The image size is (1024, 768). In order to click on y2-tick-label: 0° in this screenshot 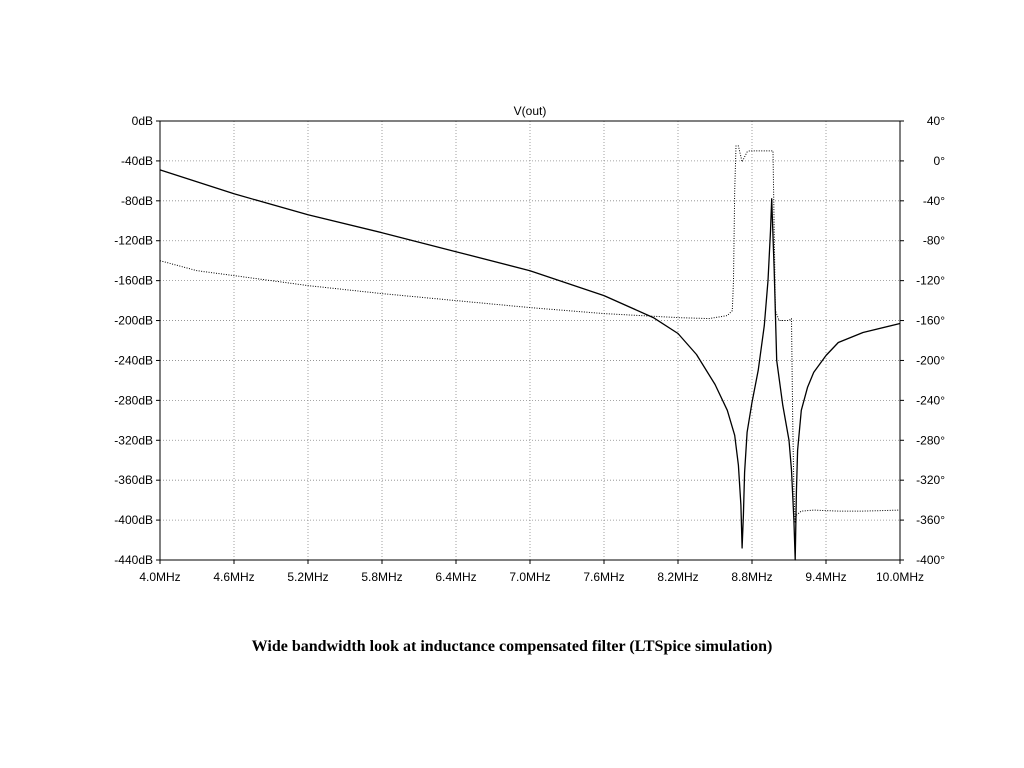, I will do `click(940, 161)`.